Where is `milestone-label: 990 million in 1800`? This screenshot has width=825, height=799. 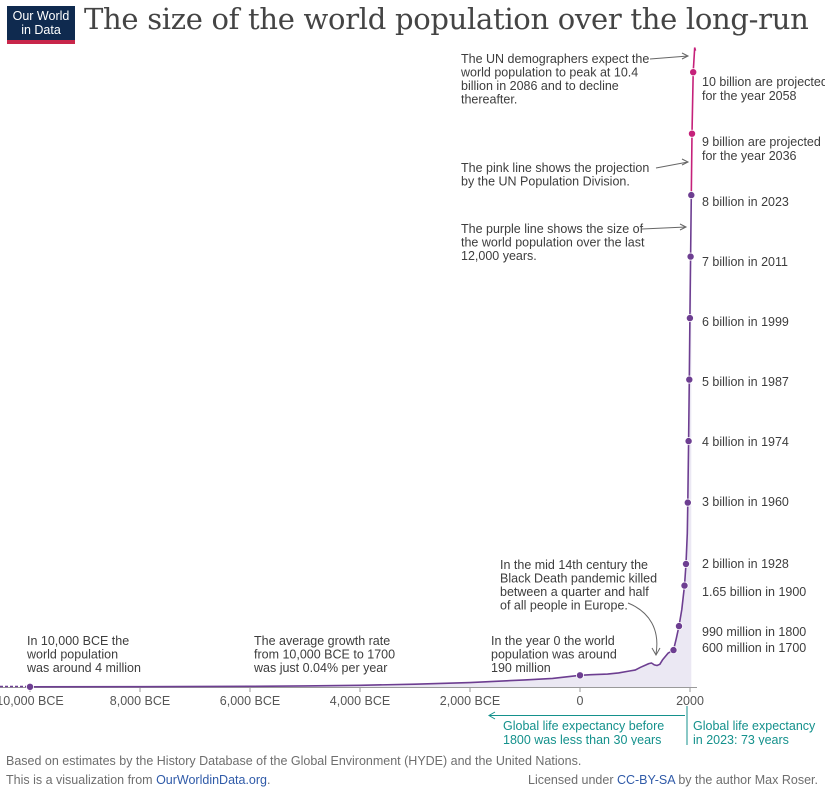
milestone-label: 990 million in 1800 is located at coordinates (754, 632).